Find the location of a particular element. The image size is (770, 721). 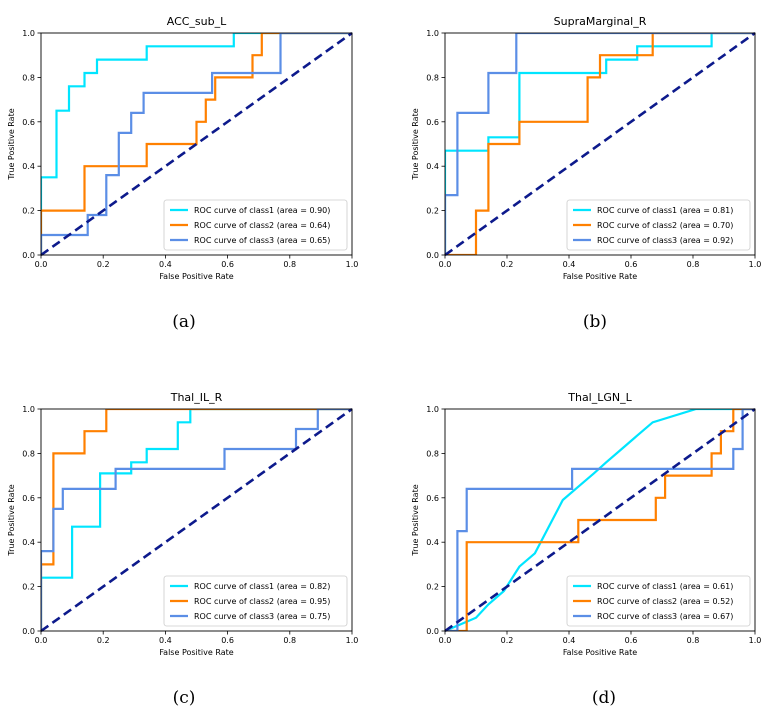

legend-label-class3: ROC curve of class3 (area = 0.67) is located at coordinates (665, 616).